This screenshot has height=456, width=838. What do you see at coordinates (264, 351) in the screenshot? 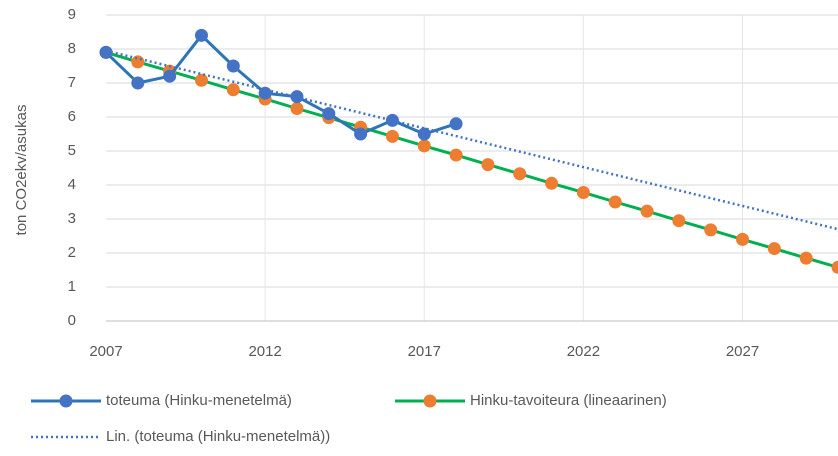
I see `x-tick-label: 2012` at bounding box center [264, 351].